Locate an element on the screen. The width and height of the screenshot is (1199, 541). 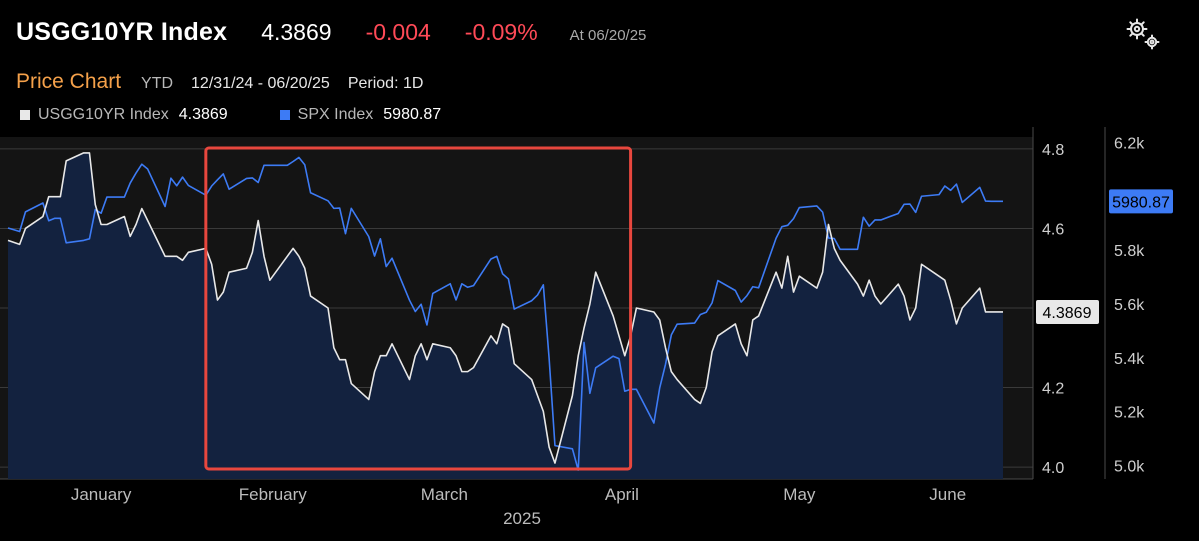
legend-swatch-spx is located at coordinates (284, 115).